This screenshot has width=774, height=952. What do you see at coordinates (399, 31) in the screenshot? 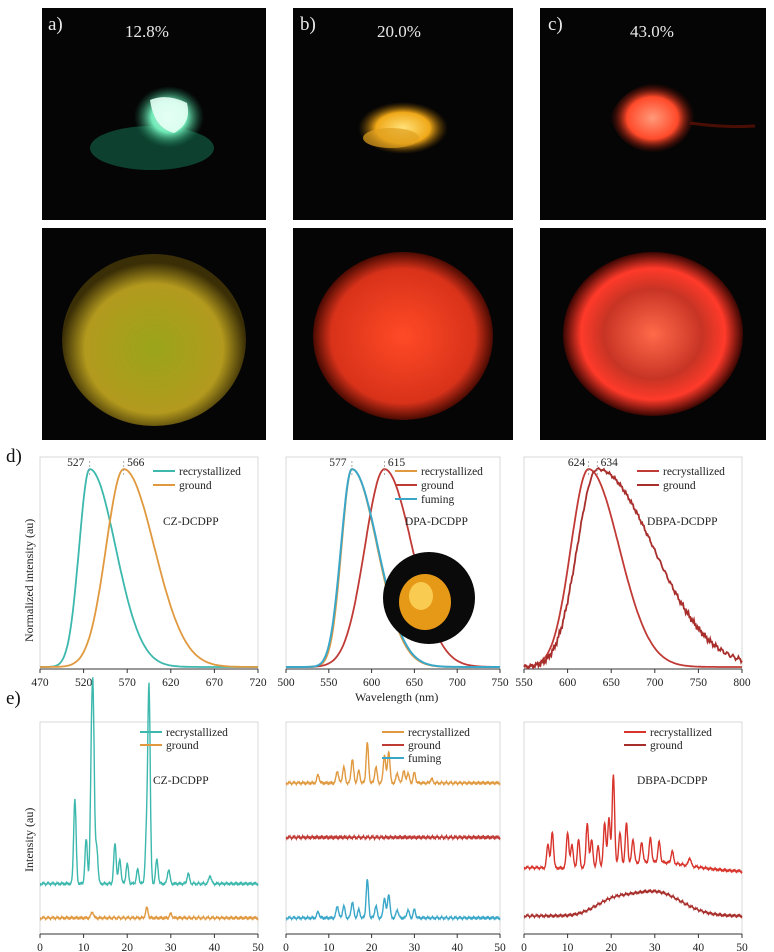
I see `panel-b-efficiency: 20.0%` at bounding box center [399, 31].